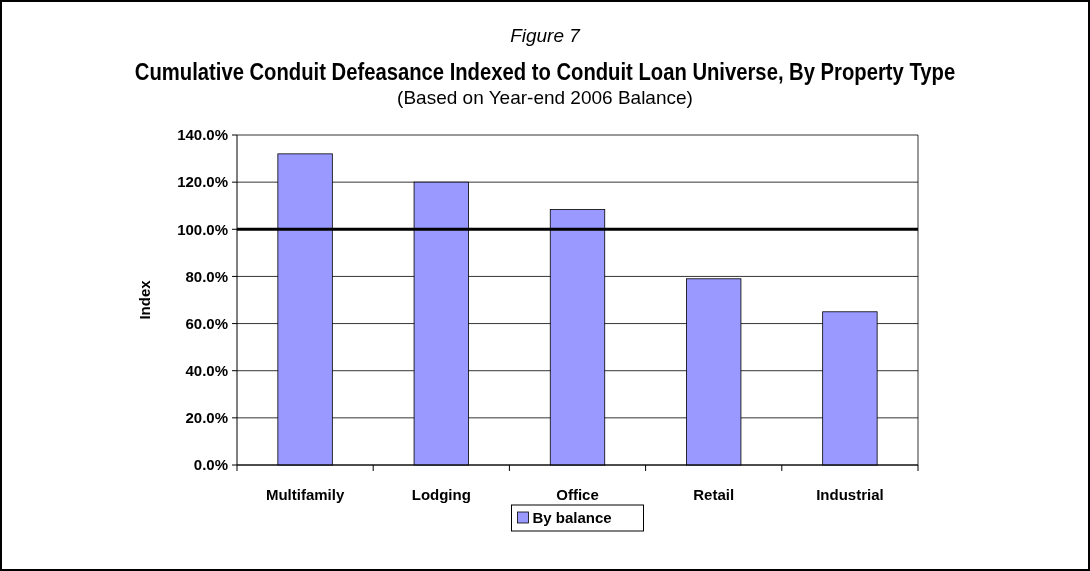 This screenshot has width=1090, height=571. What do you see at coordinates (714, 494) in the screenshot?
I see `x-tick-label: Retail` at bounding box center [714, 494].